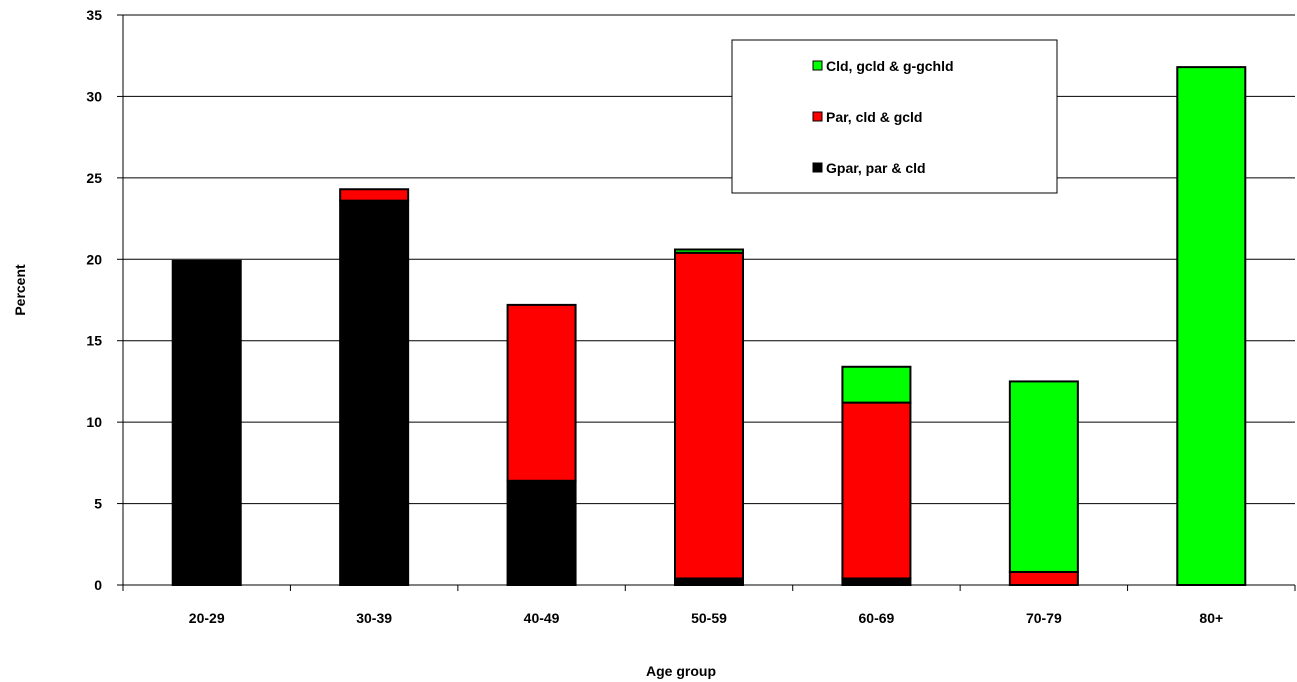 Image resolution: width=1297 pixels, height=682 pixels. I want to click on y-tick-label: 35, so click(94, 15).